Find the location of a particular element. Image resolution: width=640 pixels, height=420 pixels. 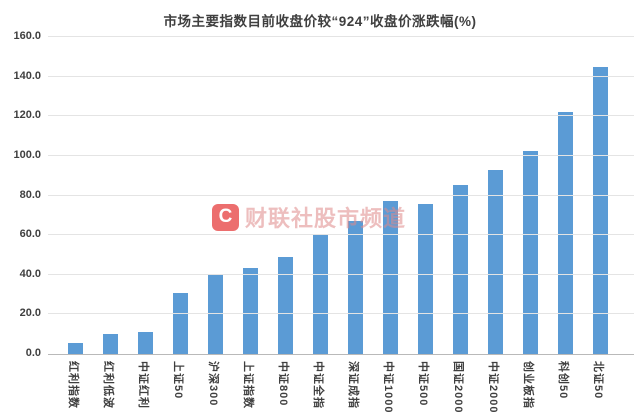

x-axis-label: 国证2000 is located at coordinates (457, 387).